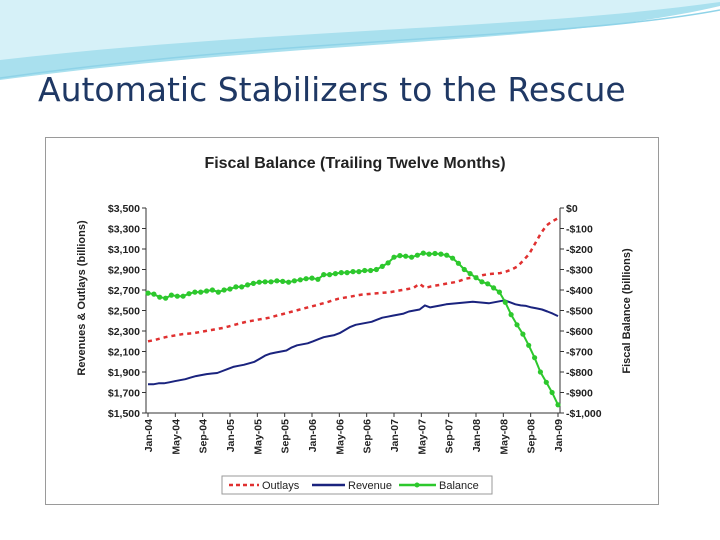 The image size is (720, 540). I want to click on x-tick-label: Jan-09, so click(559, 435).